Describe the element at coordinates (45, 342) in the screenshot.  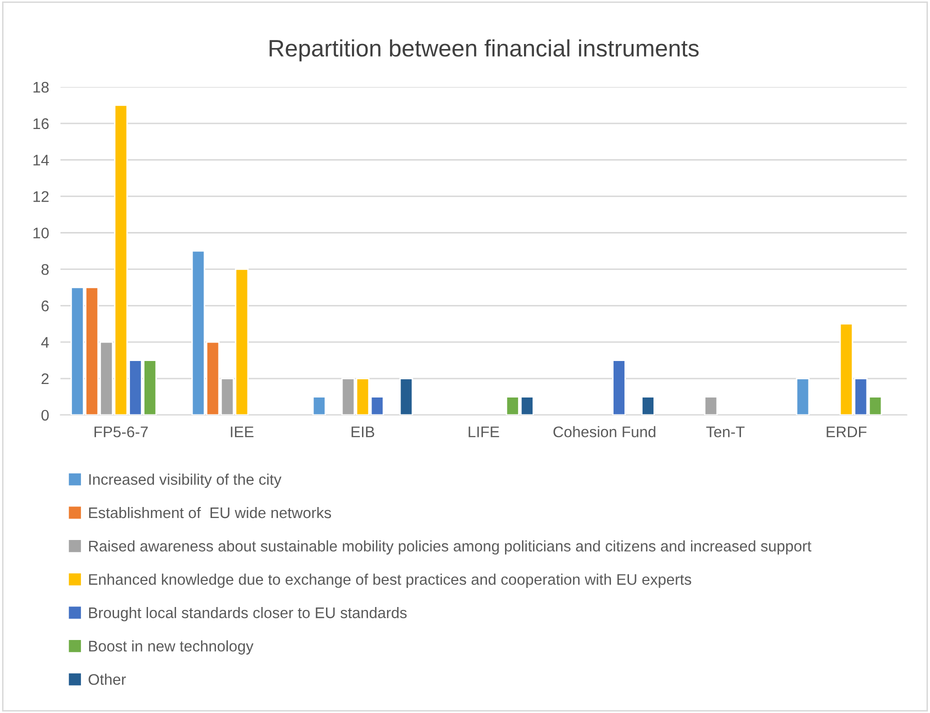
I see `y-tick-label: 4` at that location.